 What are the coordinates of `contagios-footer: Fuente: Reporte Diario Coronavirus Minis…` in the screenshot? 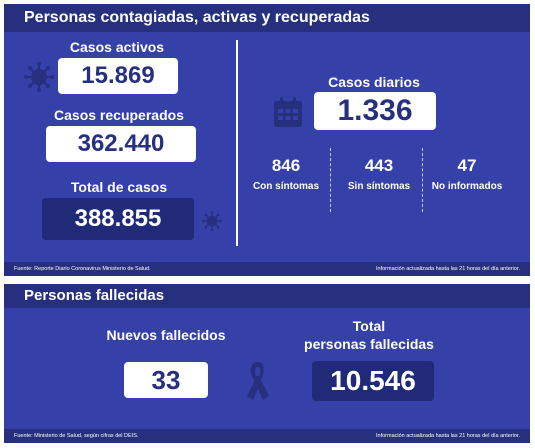 It's located at (267, 269).